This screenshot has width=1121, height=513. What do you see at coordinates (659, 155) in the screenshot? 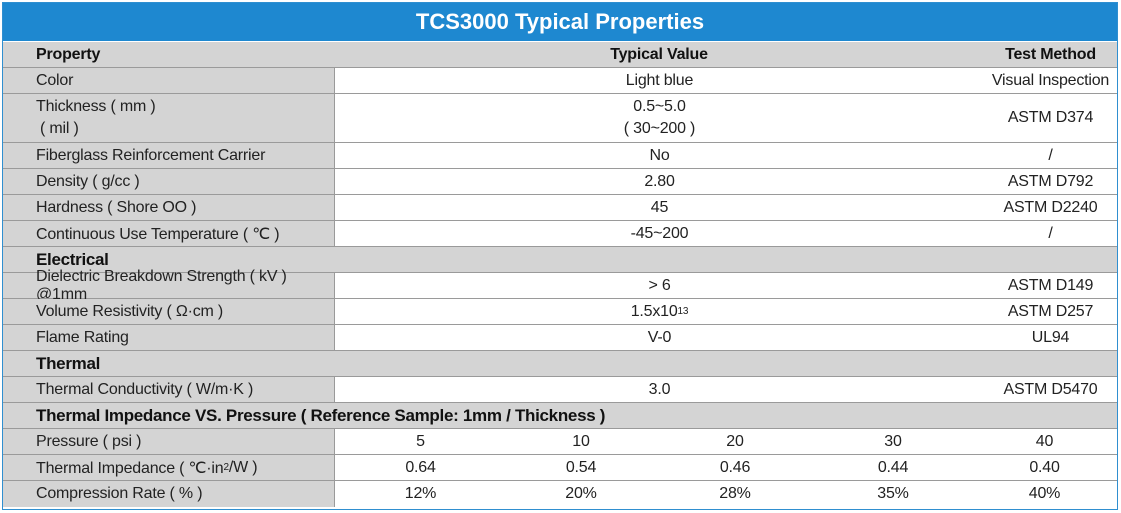
I see `value-cell: No` at bounding box center [659, 155].